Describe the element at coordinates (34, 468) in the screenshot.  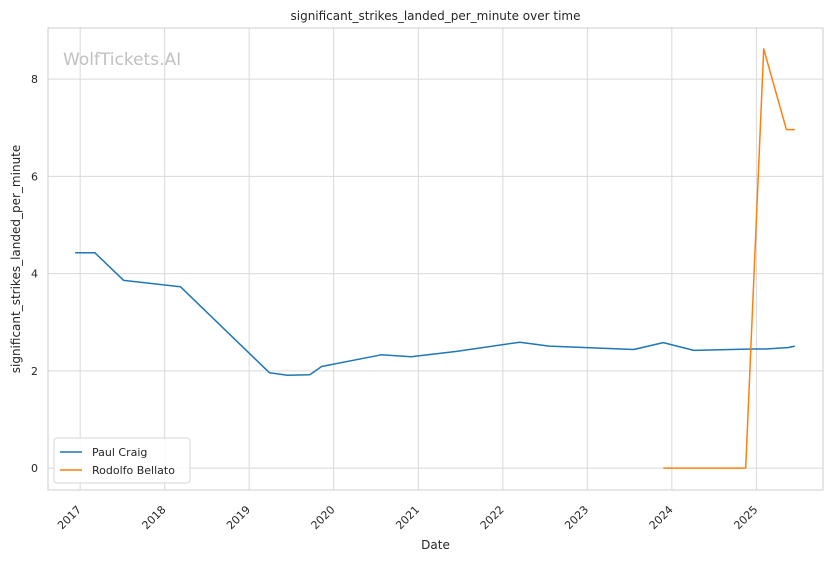
I see `y-tick-label: 0` at that location.